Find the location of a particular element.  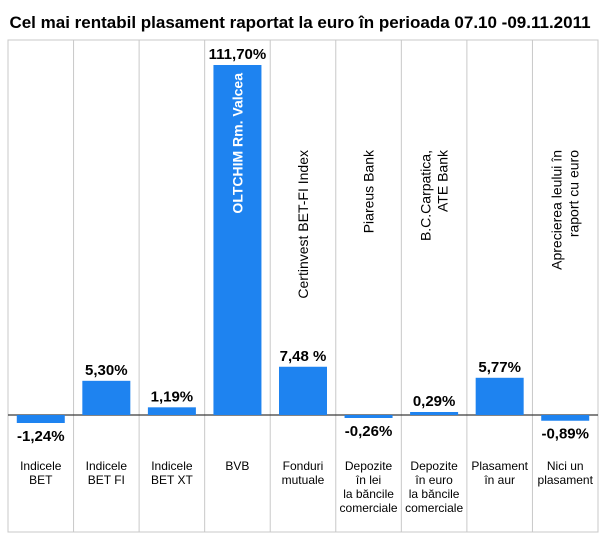

data-label: -0,89% is located at coordinates (565, 434).